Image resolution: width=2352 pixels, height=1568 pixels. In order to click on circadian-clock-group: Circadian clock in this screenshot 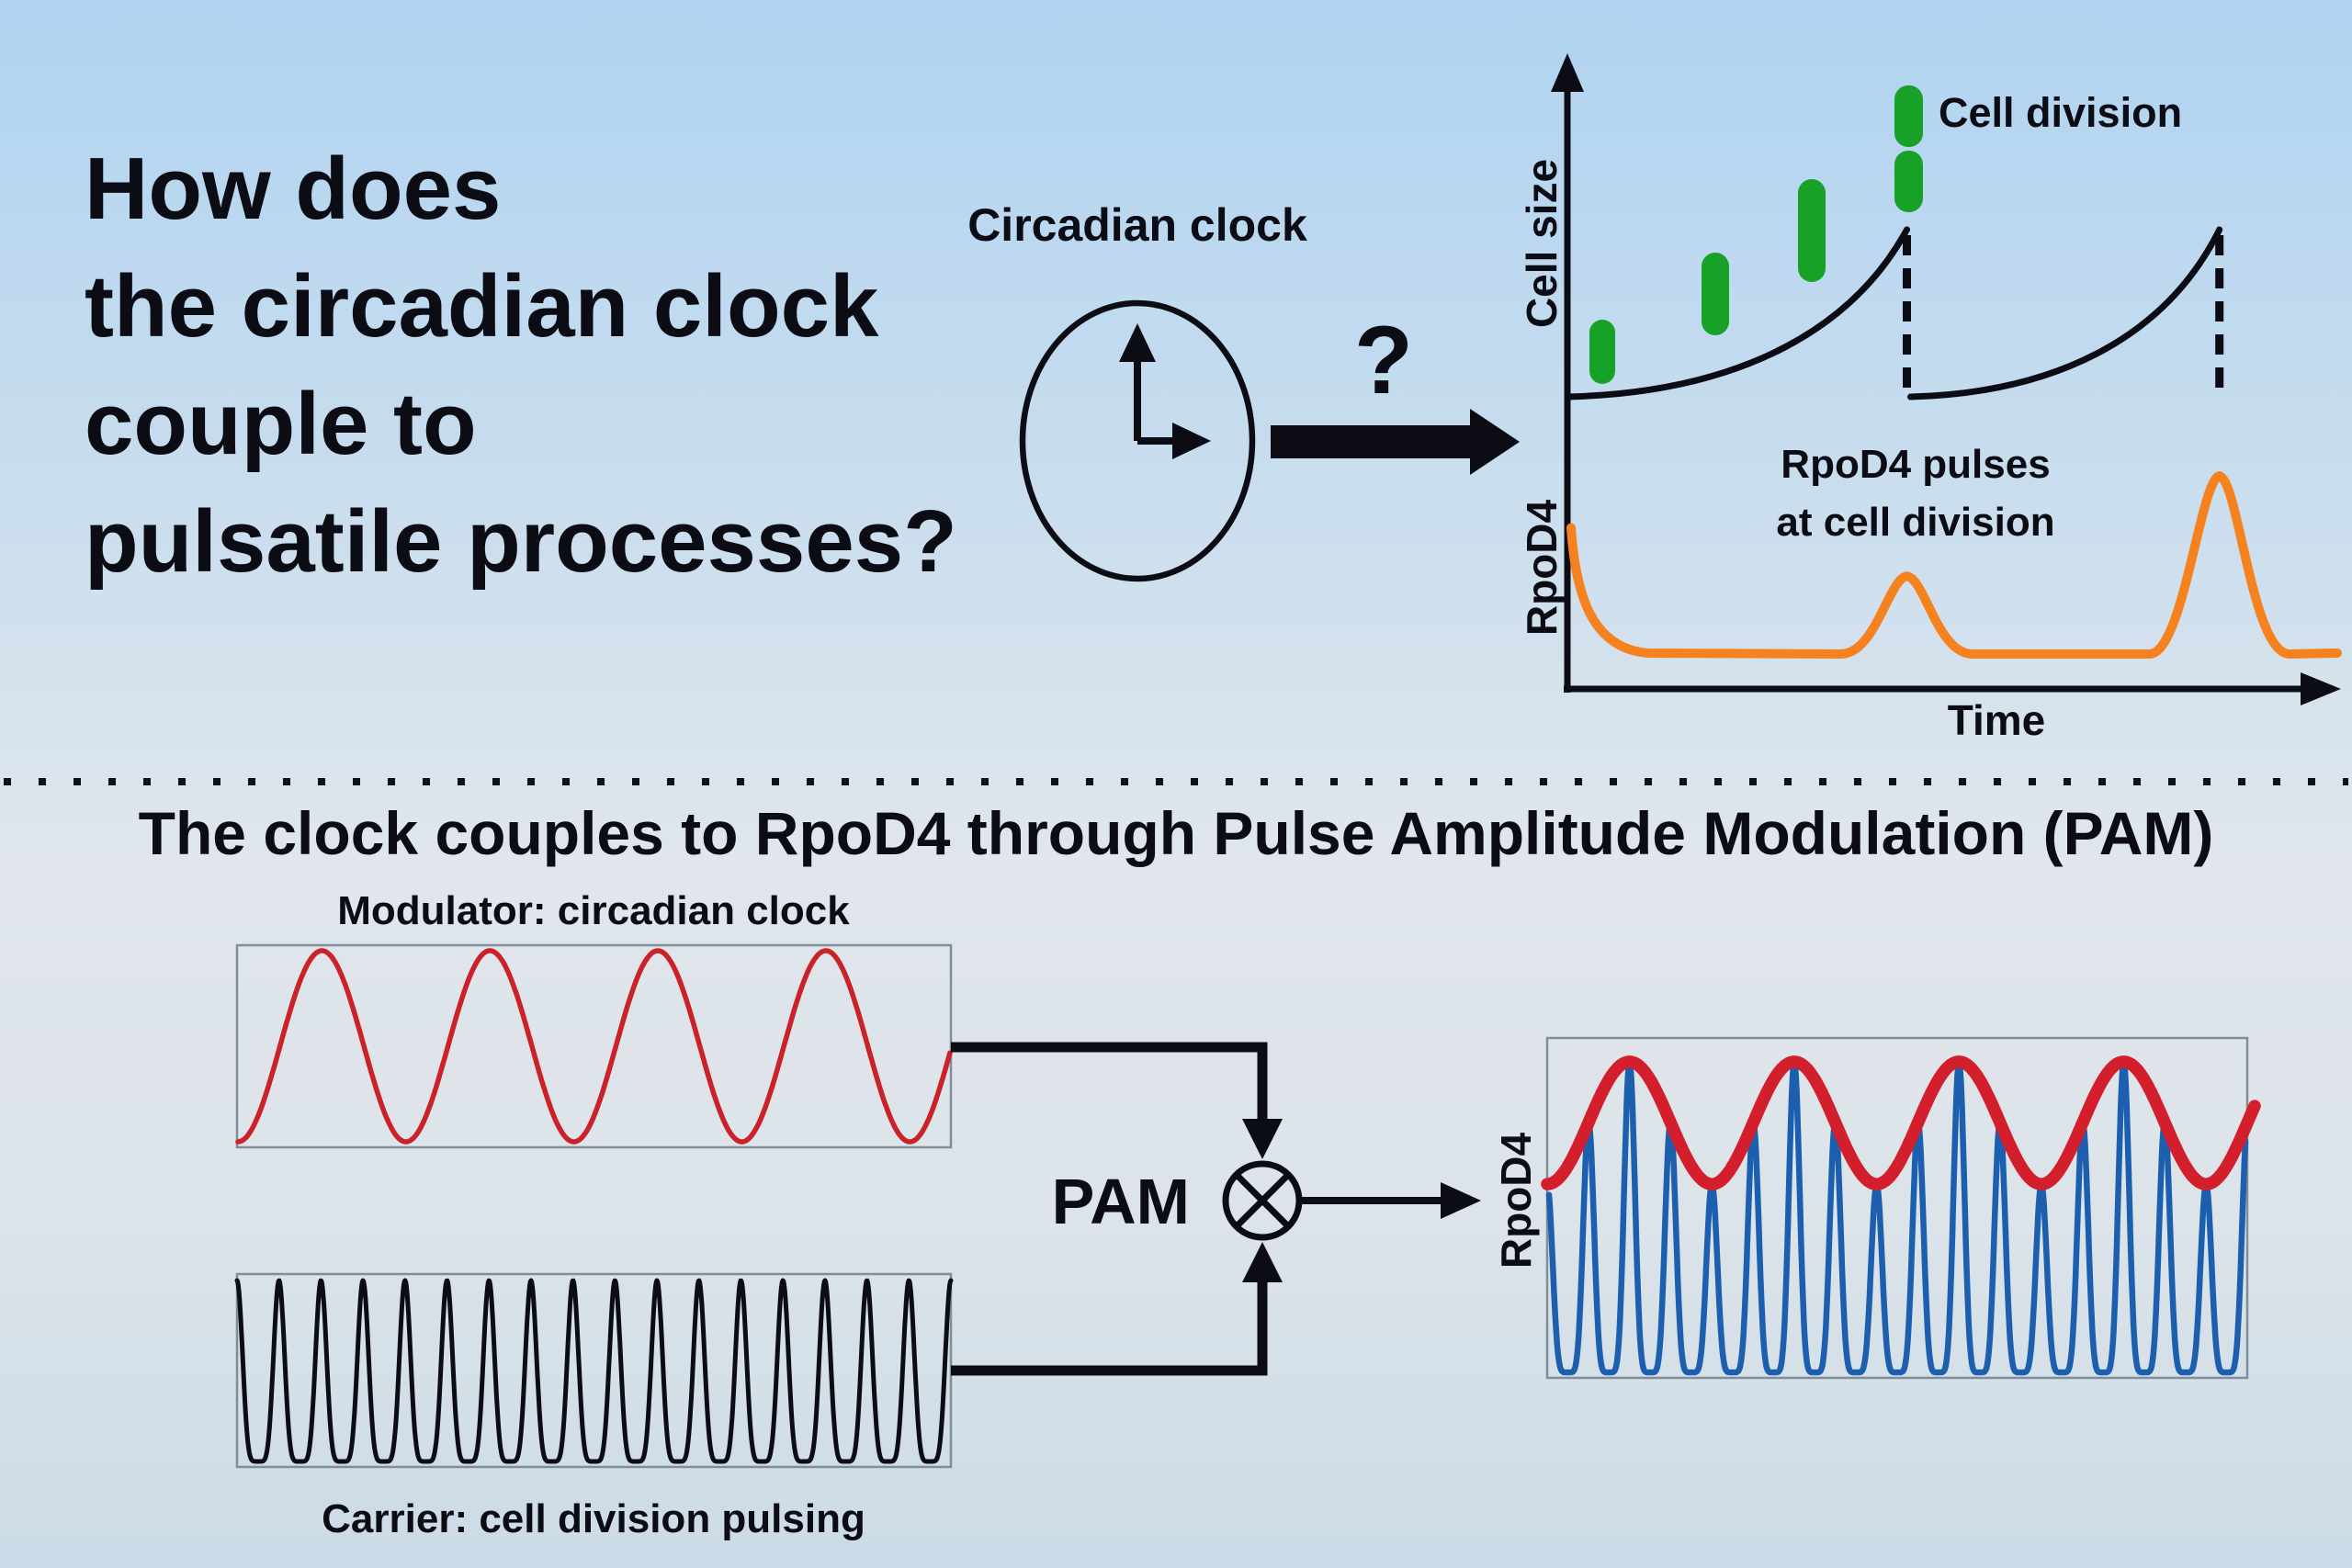, I will do `click(1137, 391)`.